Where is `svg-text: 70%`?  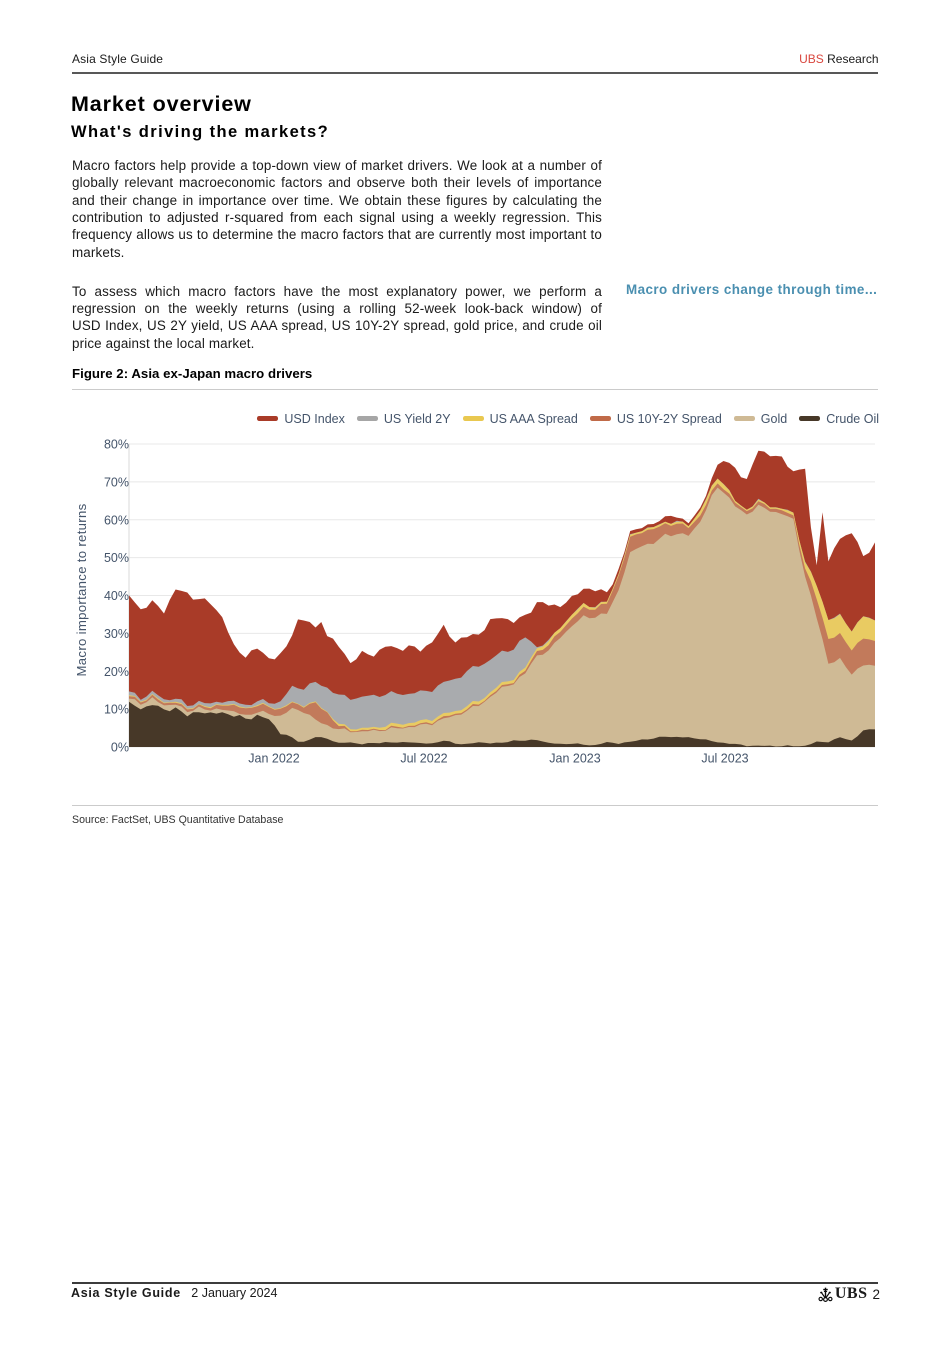 svg-text: 70% is located at coordinates (116, 482).